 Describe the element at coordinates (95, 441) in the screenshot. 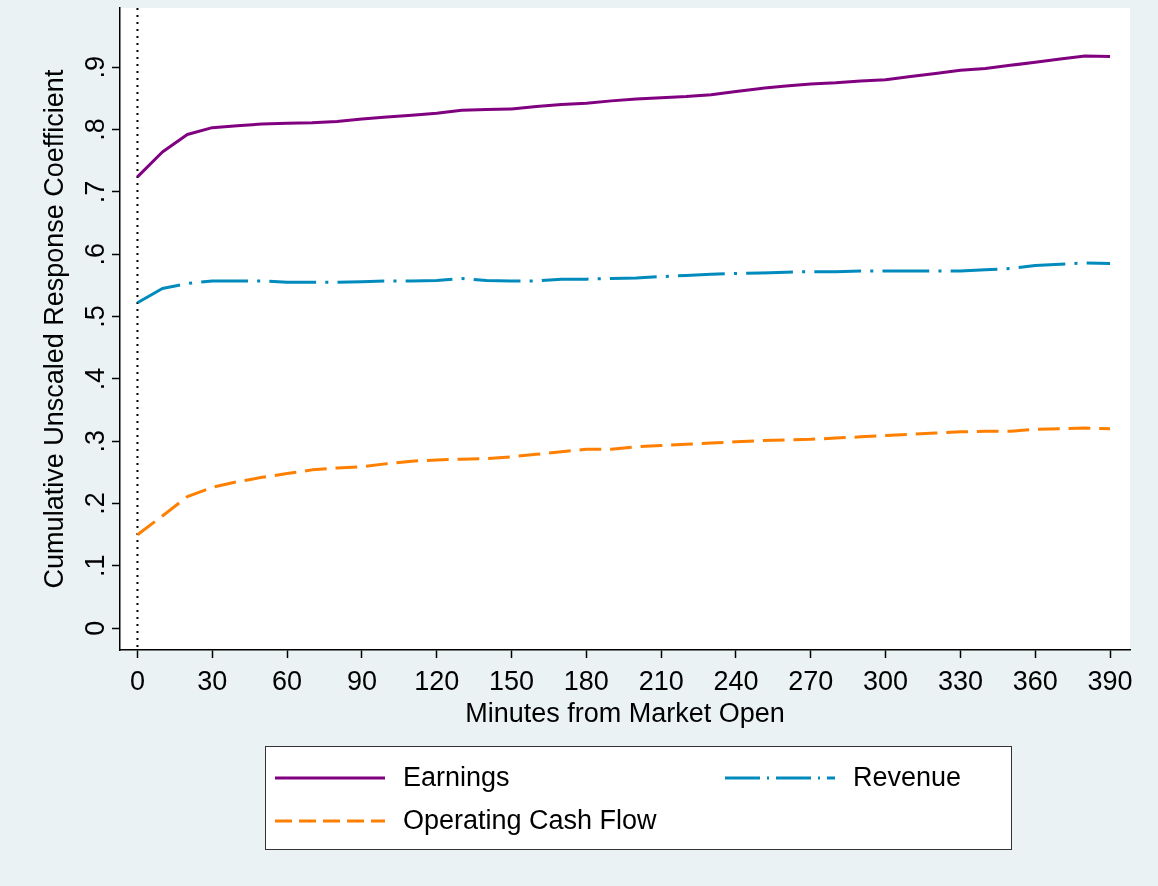

I see `y-tick-label: .3` at that location.